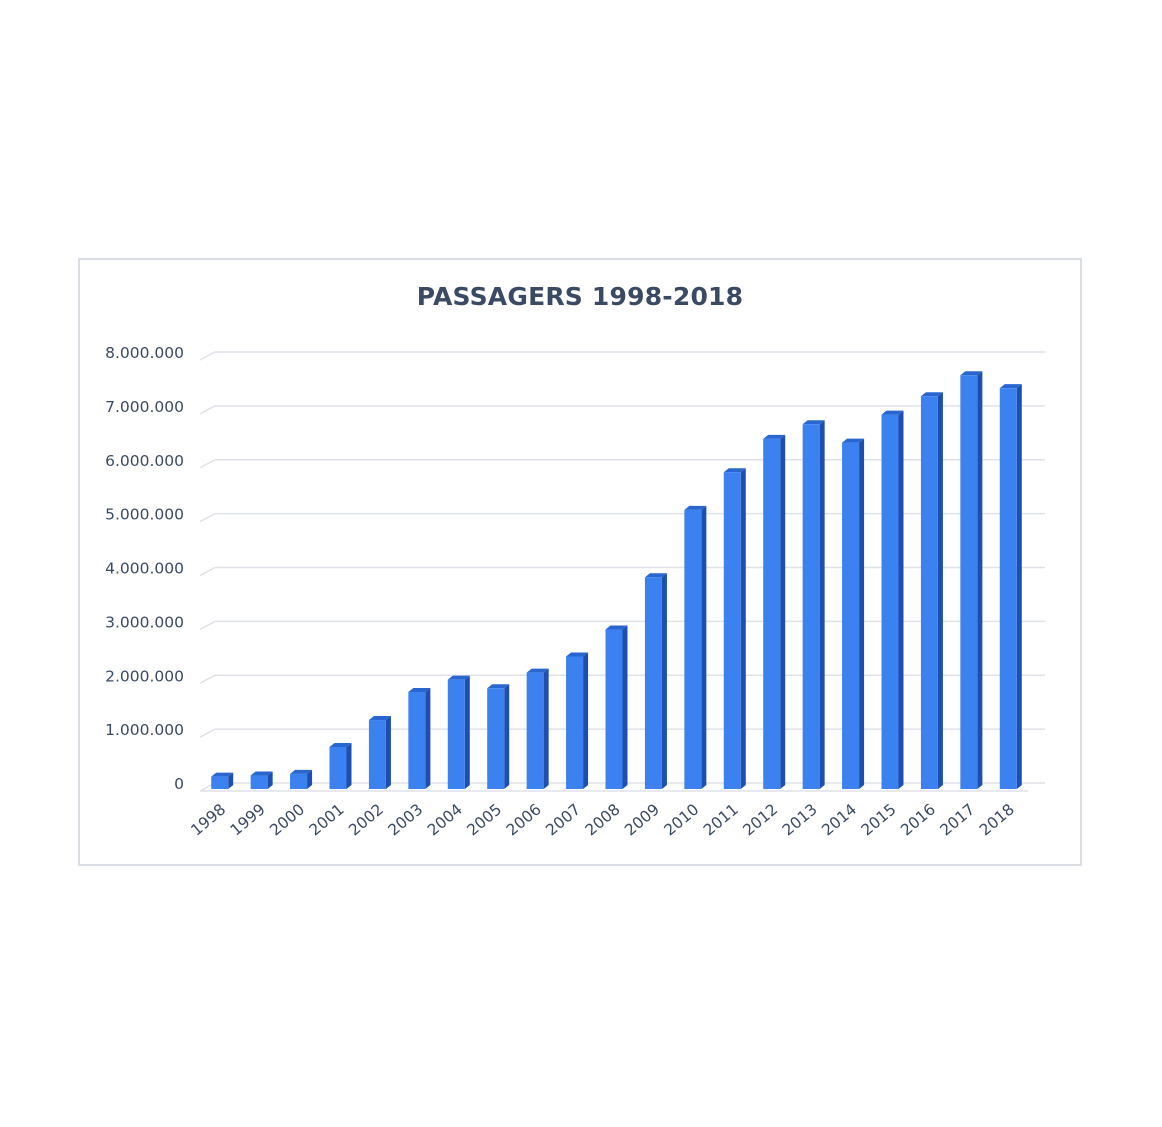 The image size is (1162, 1127). I want to click on y-tick-label: 3.000.000, so click(144, 622).